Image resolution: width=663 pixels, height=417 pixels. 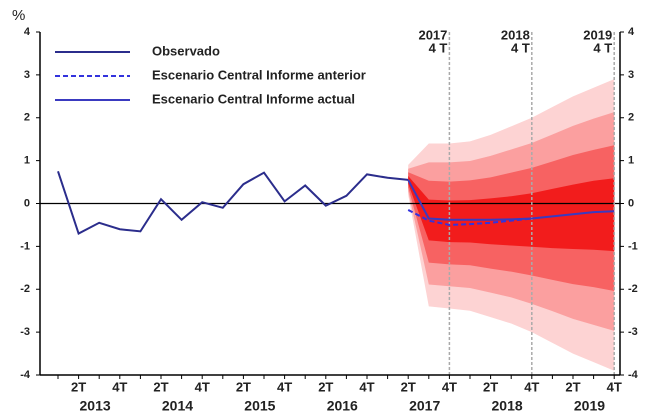 What do you see at coordinates (25, 289) in the screenshot?
I see `y-tick-label: -2` at bounding box center [25, 289].